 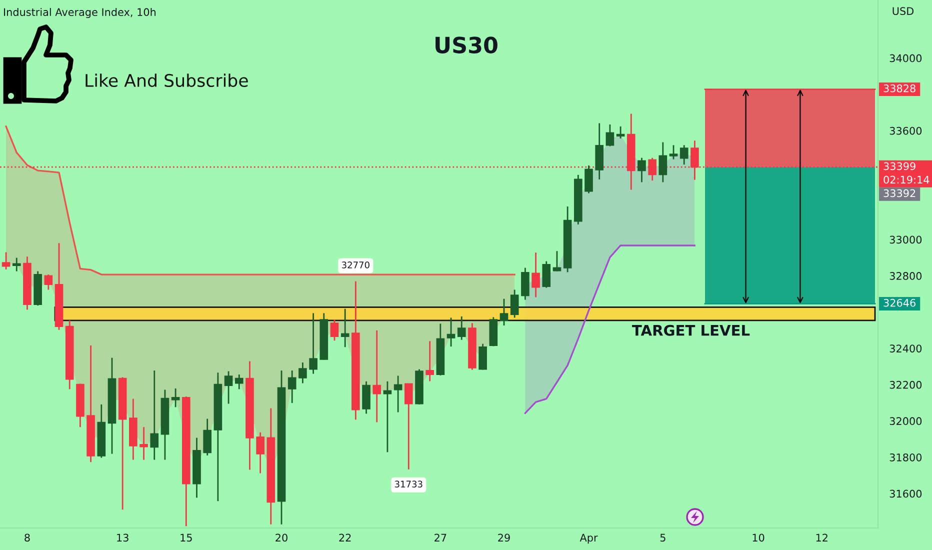 What do you see at coordinates (907, 173) in the screenshot?
I see `ref-line-label: 33399 02:19:14` at bounding box center [907, 173].